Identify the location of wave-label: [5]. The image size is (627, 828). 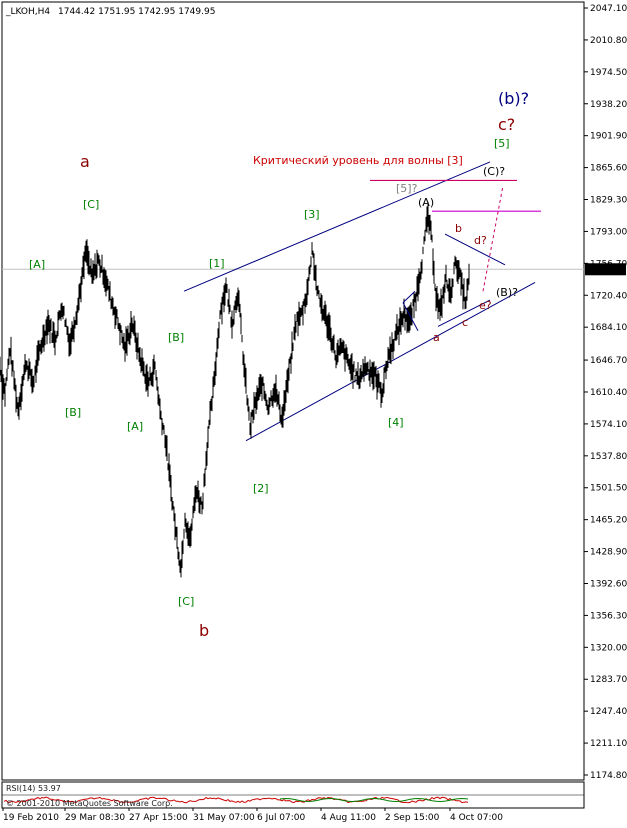
(502, 143).